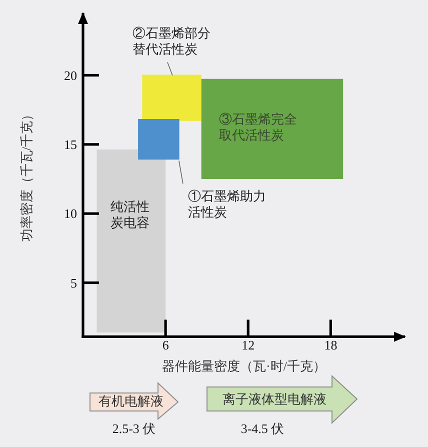 The width and height of the screenshot is (428, 447). Describe the element at coordinates (166, 345) in the screenshot. I see `x-tick-label: 6` at that location.